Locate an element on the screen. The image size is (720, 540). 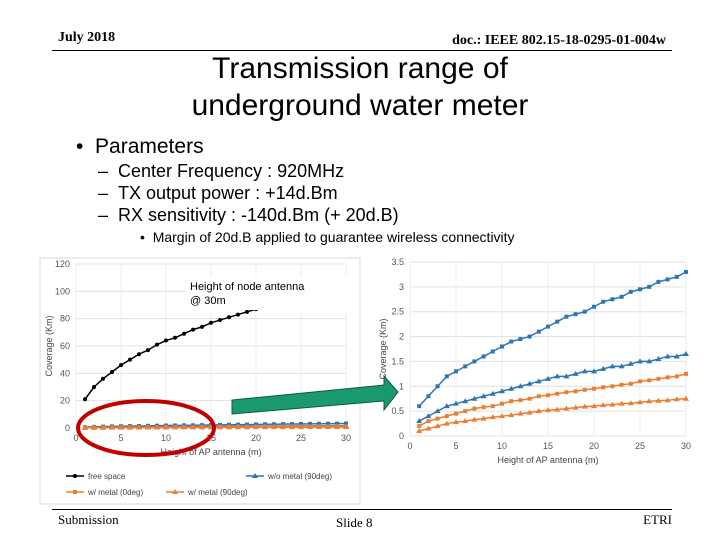
right-ytick-label: 3.5 is located at coordinates (397, 262).